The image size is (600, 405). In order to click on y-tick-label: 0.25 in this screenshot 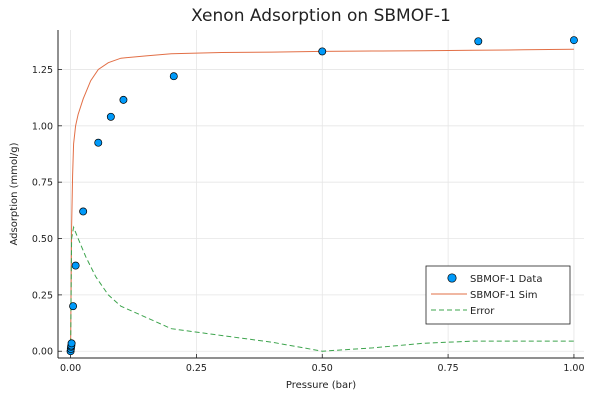, I will do `click(42, 295)`.